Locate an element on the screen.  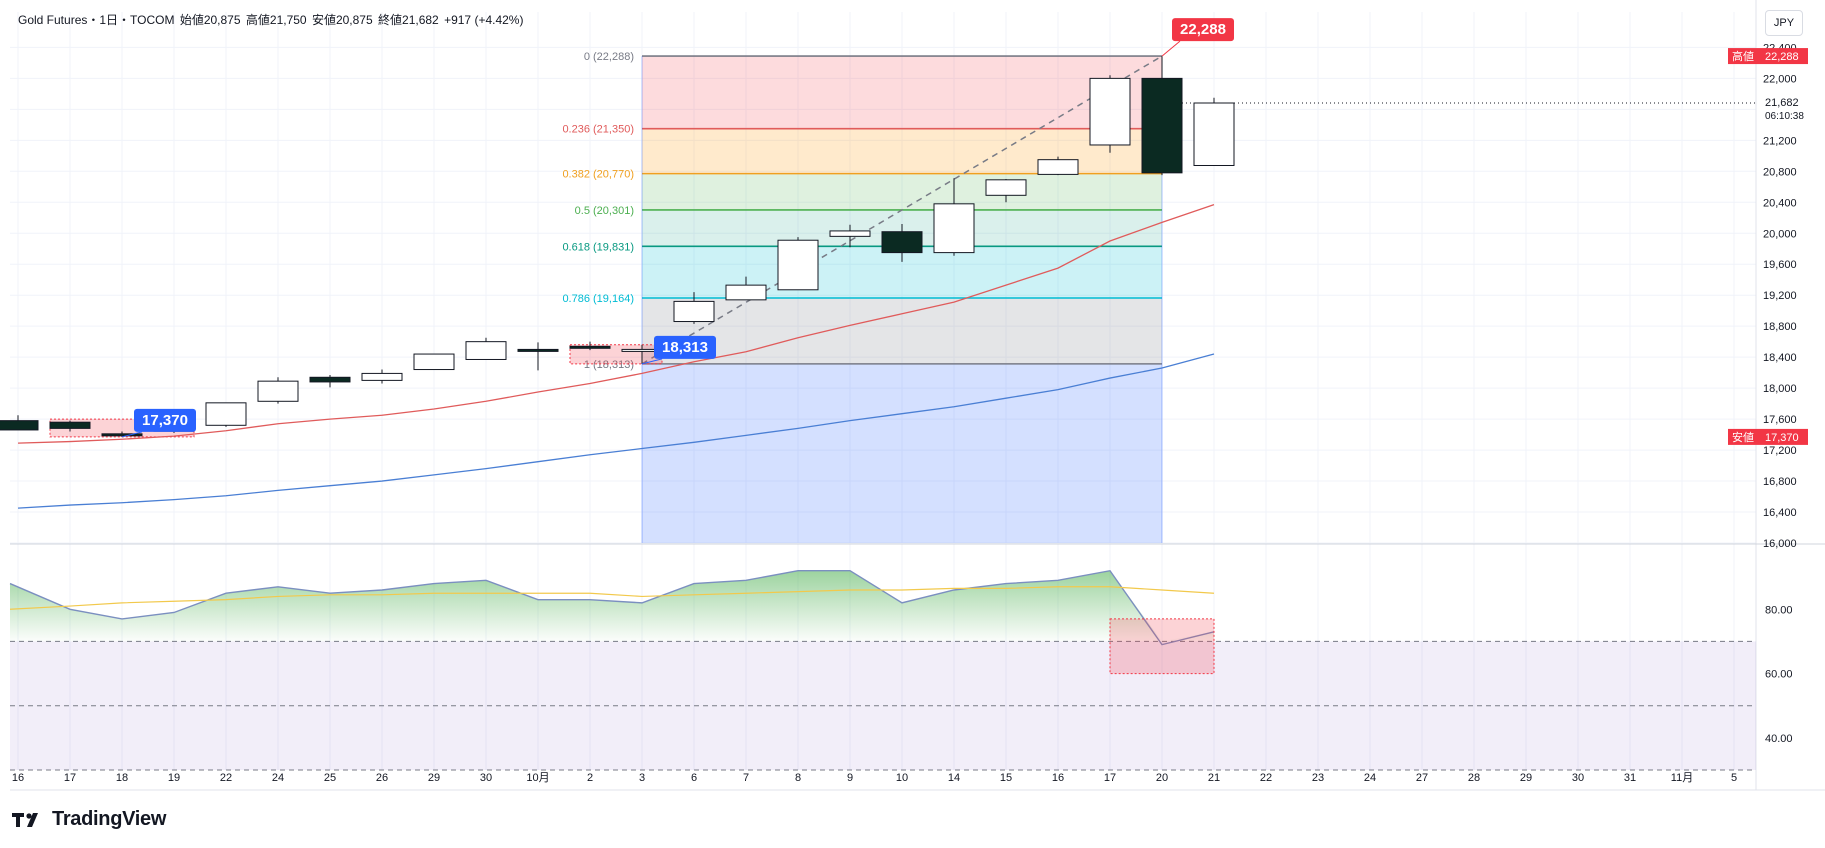
axis-value-label: 22,288 is located at coordinates (1782, 57).